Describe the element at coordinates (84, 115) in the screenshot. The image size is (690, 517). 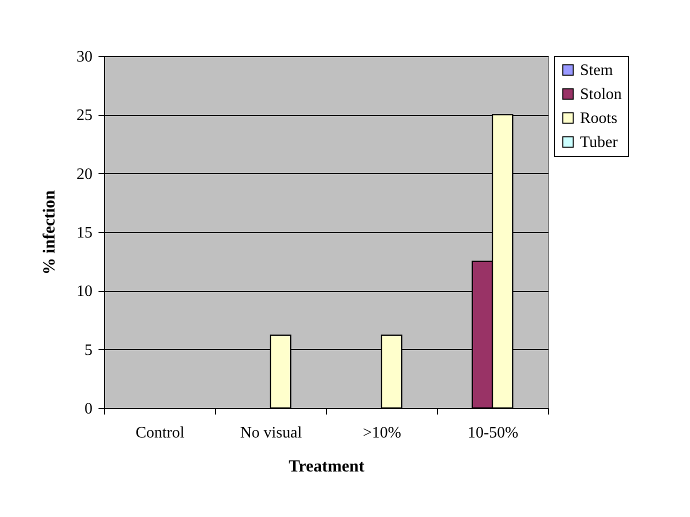
I see `y-tick-label: 25` at that location.